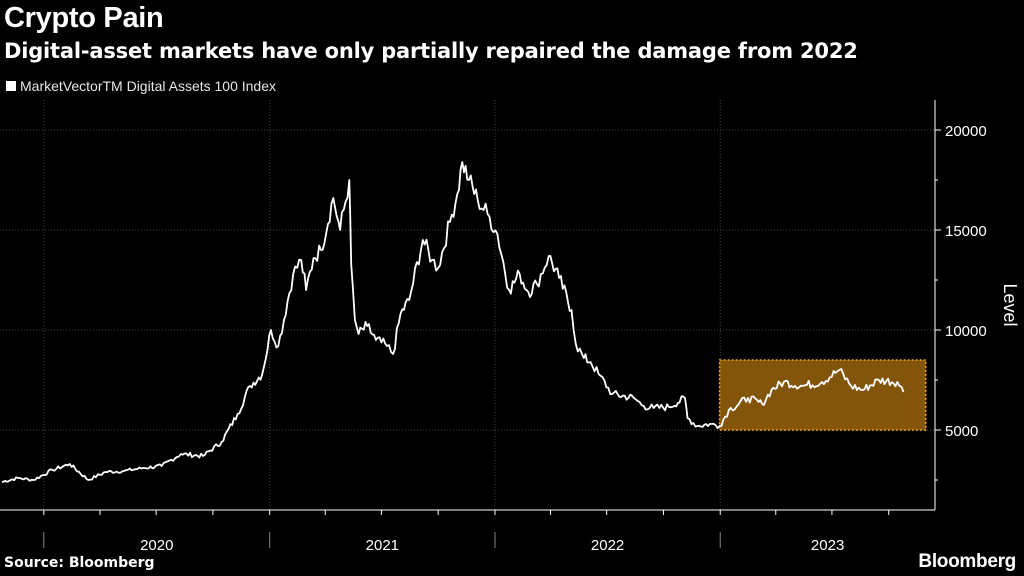  Describe the element at coordinates (967, 561) in the screenshot. I see `bloomberg-logo: Bloomberg` at that location.